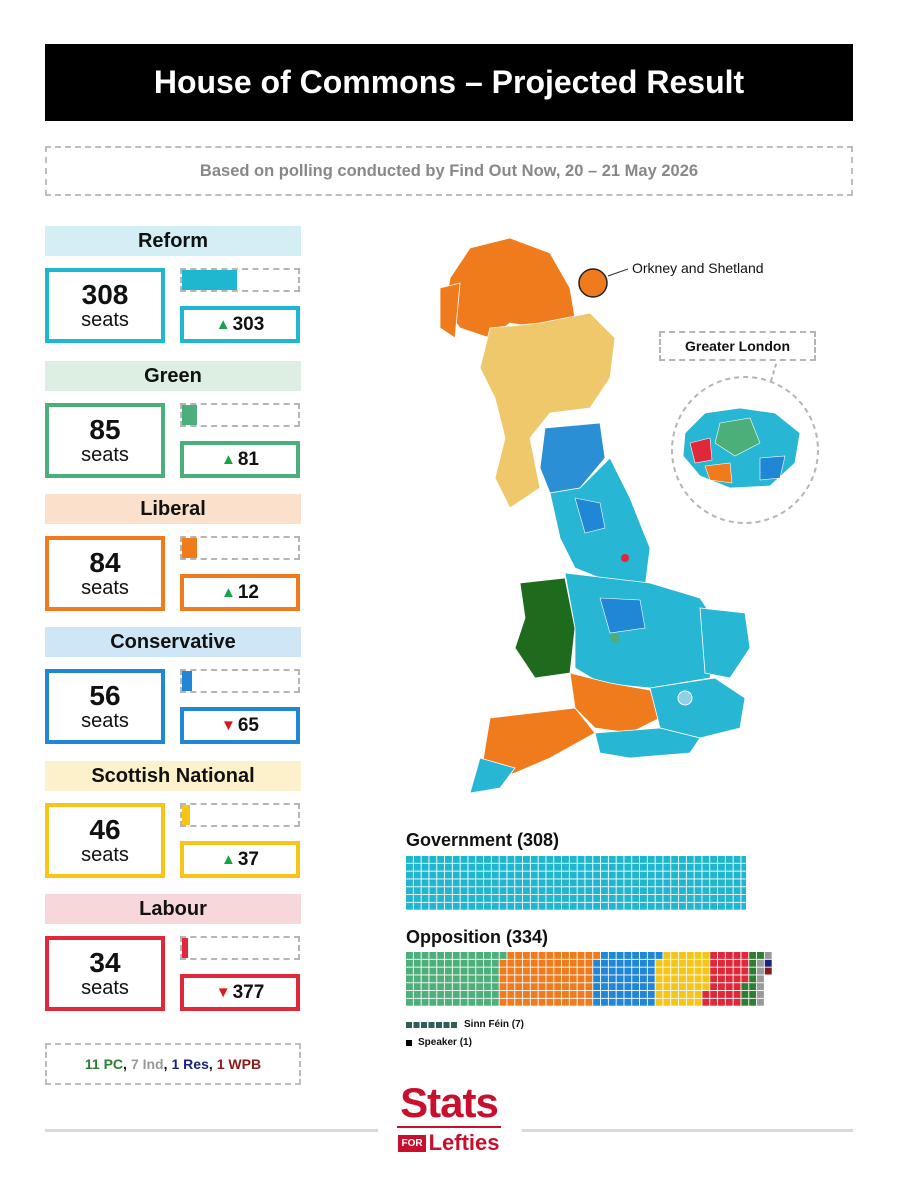 The height and width of the screenshot is (1200, 898). Describe the element at coordinates (547, 410) in the screenshot. I see `map-scotland-central` at that location.